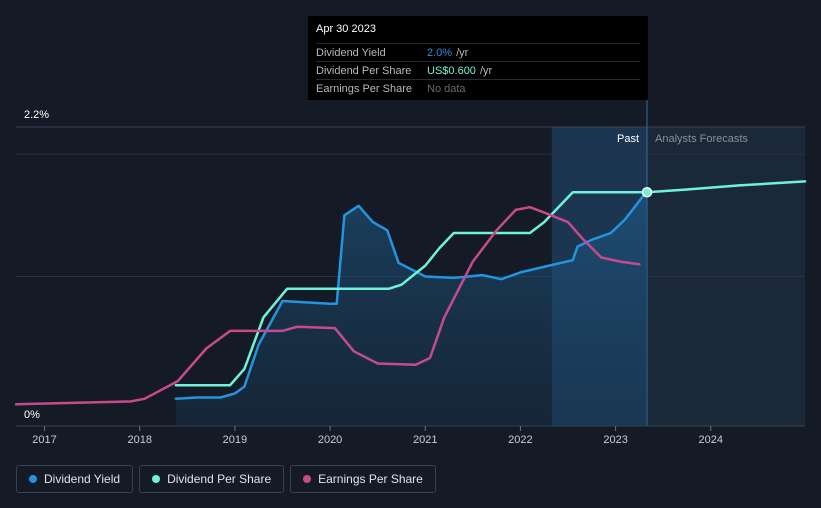  What do you see at coordinates (478, 88) in the screenshot?
I see `tooltip-row-earnings-per-share: Earnings Per Share No data` at bounding box center [478, 88].